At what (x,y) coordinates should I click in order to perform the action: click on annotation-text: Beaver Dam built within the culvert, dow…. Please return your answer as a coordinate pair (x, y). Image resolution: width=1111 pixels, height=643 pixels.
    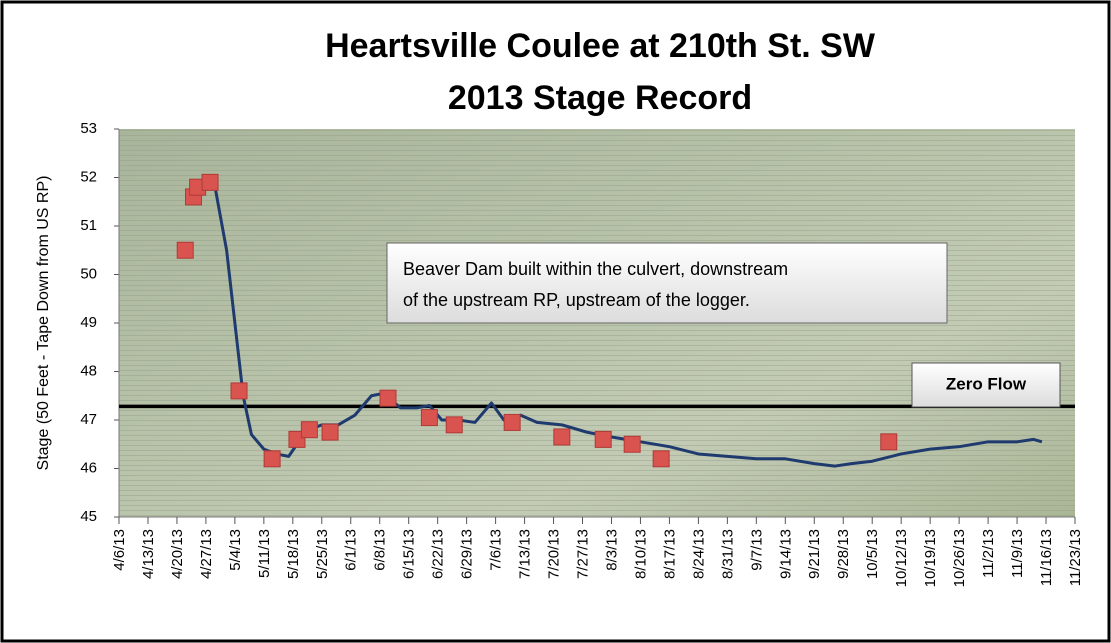
    Looking at the image, I should click on (595, 269).